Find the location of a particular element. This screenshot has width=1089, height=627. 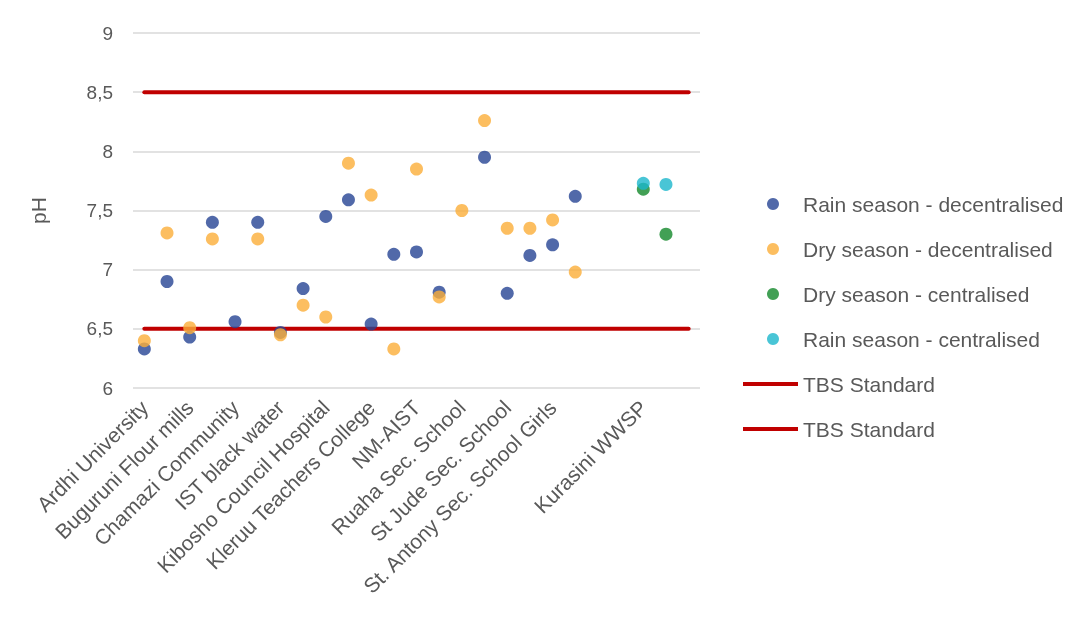

legend-label: Dry season - centralised is located at coordinates (916, 294).